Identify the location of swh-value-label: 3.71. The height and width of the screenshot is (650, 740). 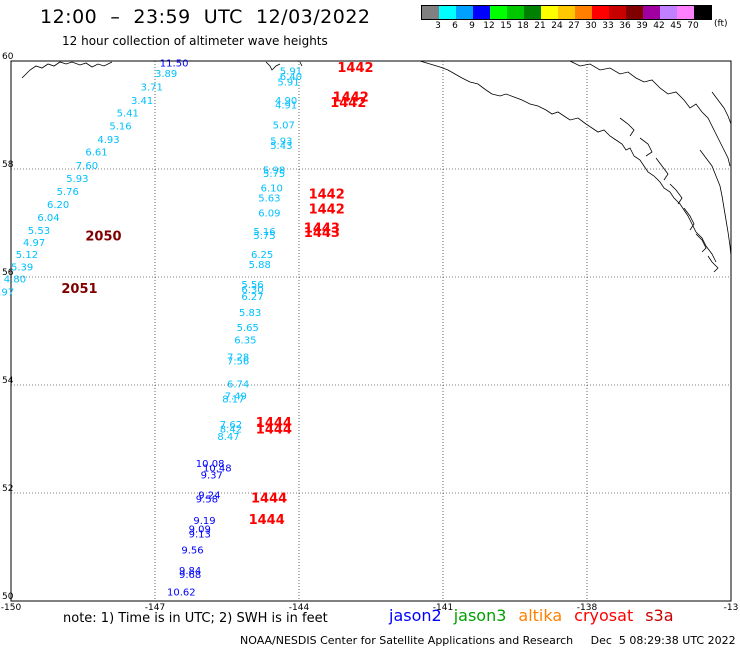
(152, 88).